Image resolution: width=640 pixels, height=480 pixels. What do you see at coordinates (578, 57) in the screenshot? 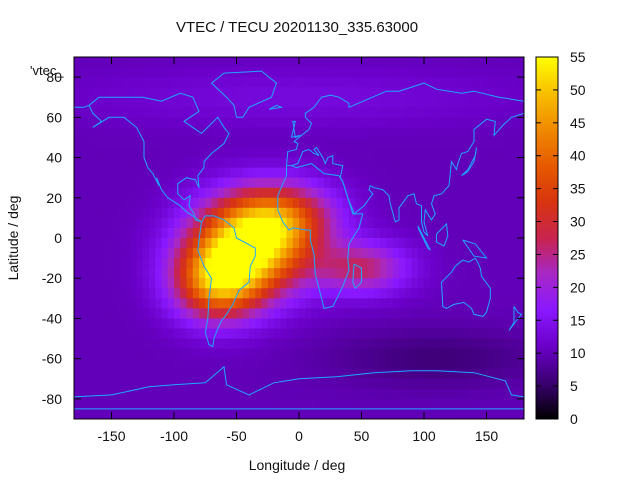
I see `colorbar-tick-label: 55` at bounding box center [578, 57].